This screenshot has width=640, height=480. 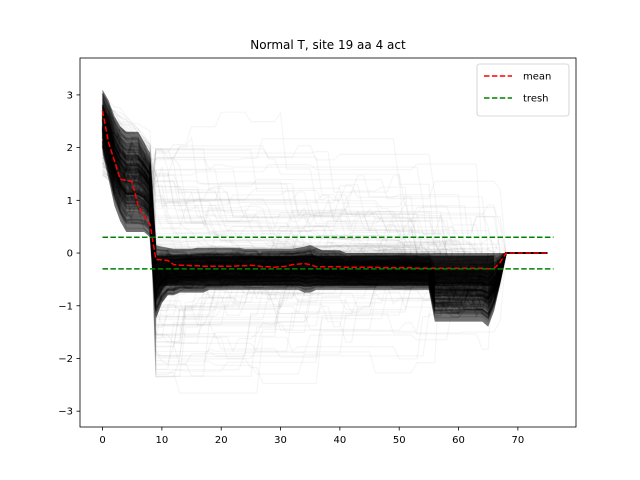 What do you see at coordinates (162, 440) in the screenshot?
I see `x-tick-label: 10` at bounding box center [162, 440].